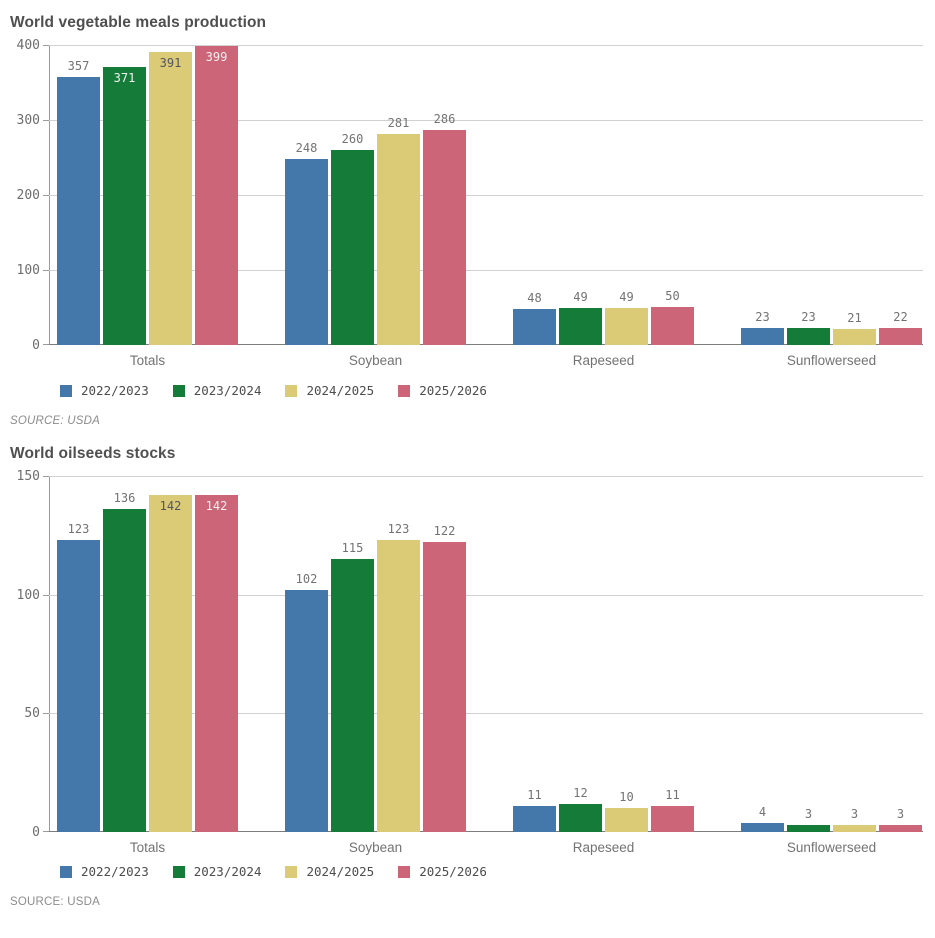 The width and height of the screenshot is (935, 938). Describe the element at coordinates (900, 317) in the screenshot. I see `bar-value-label: 22` at that location.